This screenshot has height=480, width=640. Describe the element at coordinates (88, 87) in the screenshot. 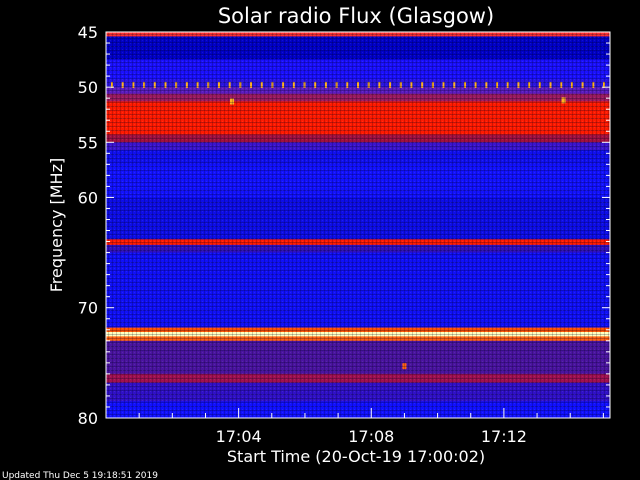

I see `y-tick-label: 50` at that location.